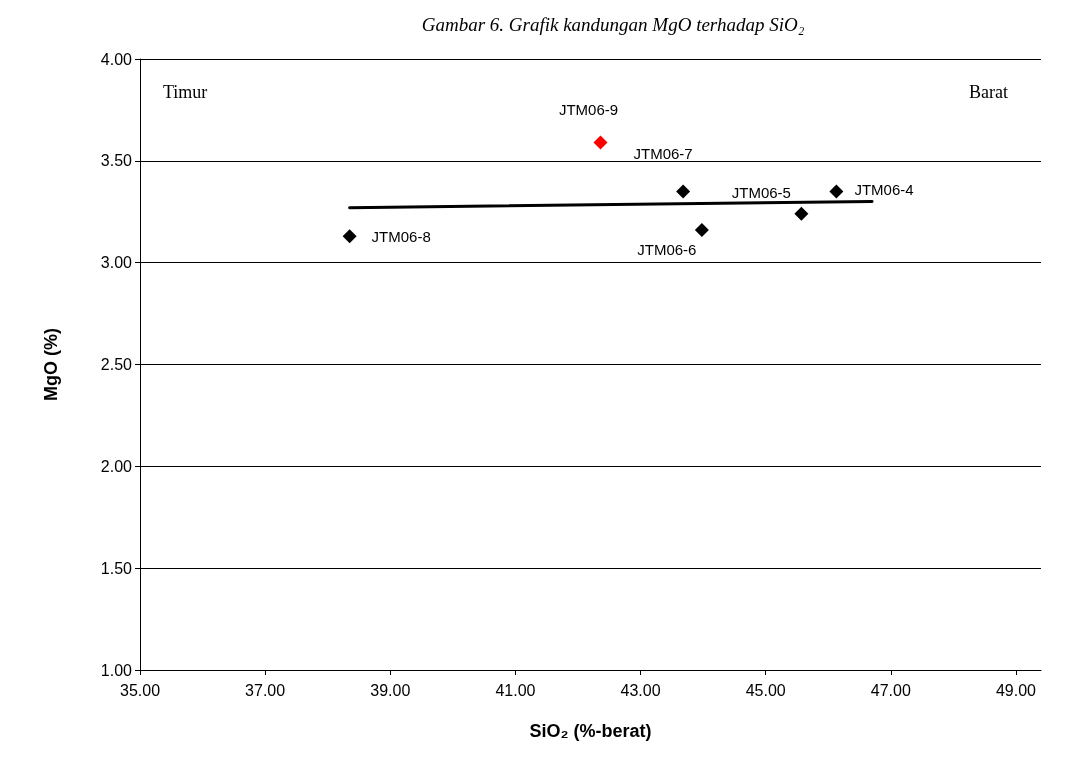 This screenshot has height=778, width=1077. Describe the element at coordinates (116, 364) in the screenshot. I see `y-tick-label: 2.50` at that location.